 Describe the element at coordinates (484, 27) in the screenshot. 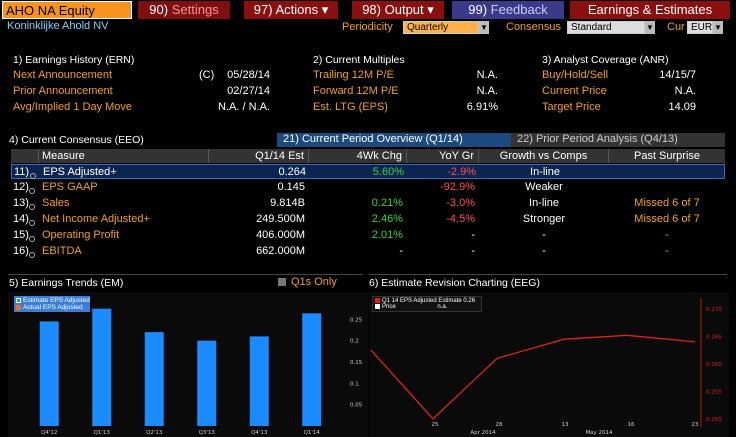

I see `periodicity-dropdown-icon: ▼` at that location.